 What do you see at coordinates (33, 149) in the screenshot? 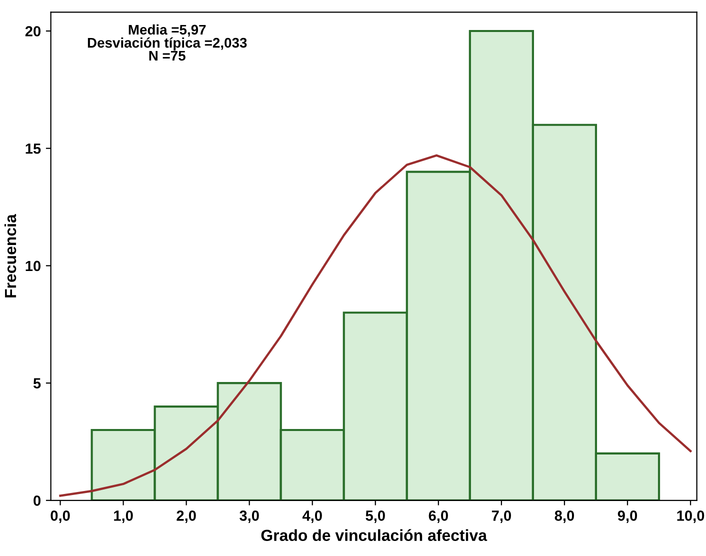
I see `y-tick-label: 15` at bounding box center [33, 149].